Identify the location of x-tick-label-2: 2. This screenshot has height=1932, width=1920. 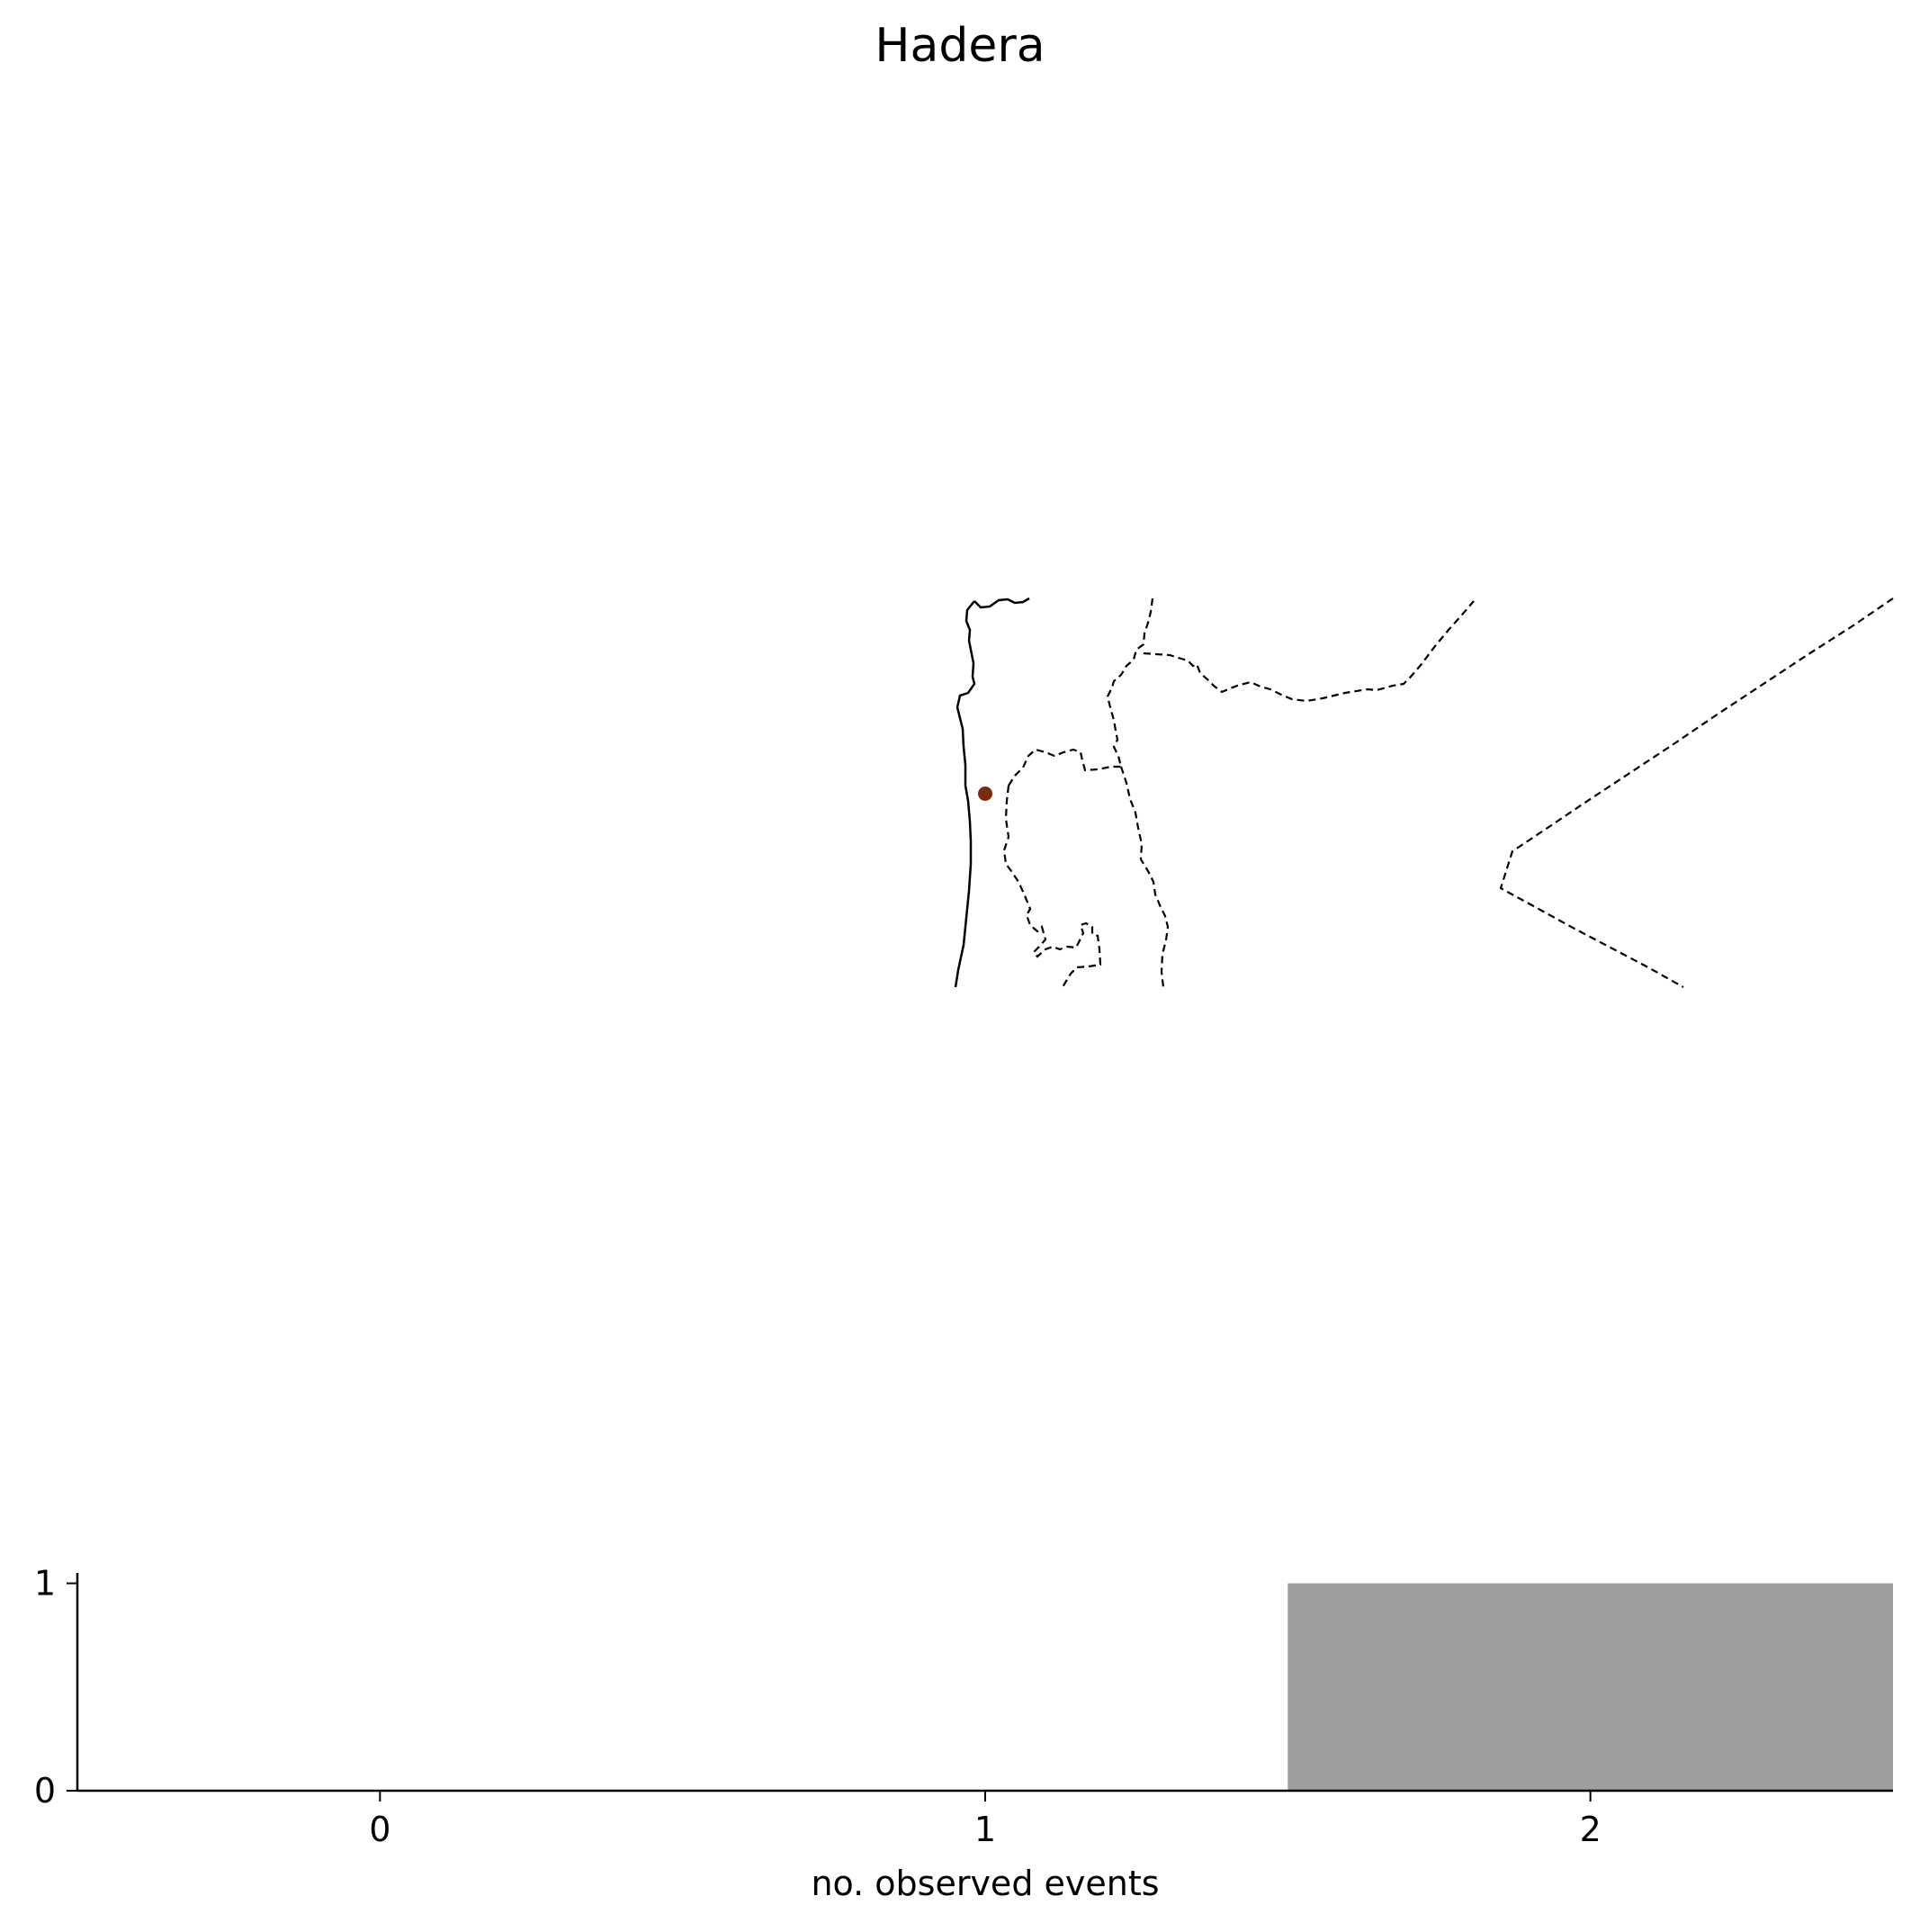
(1591, 1829).